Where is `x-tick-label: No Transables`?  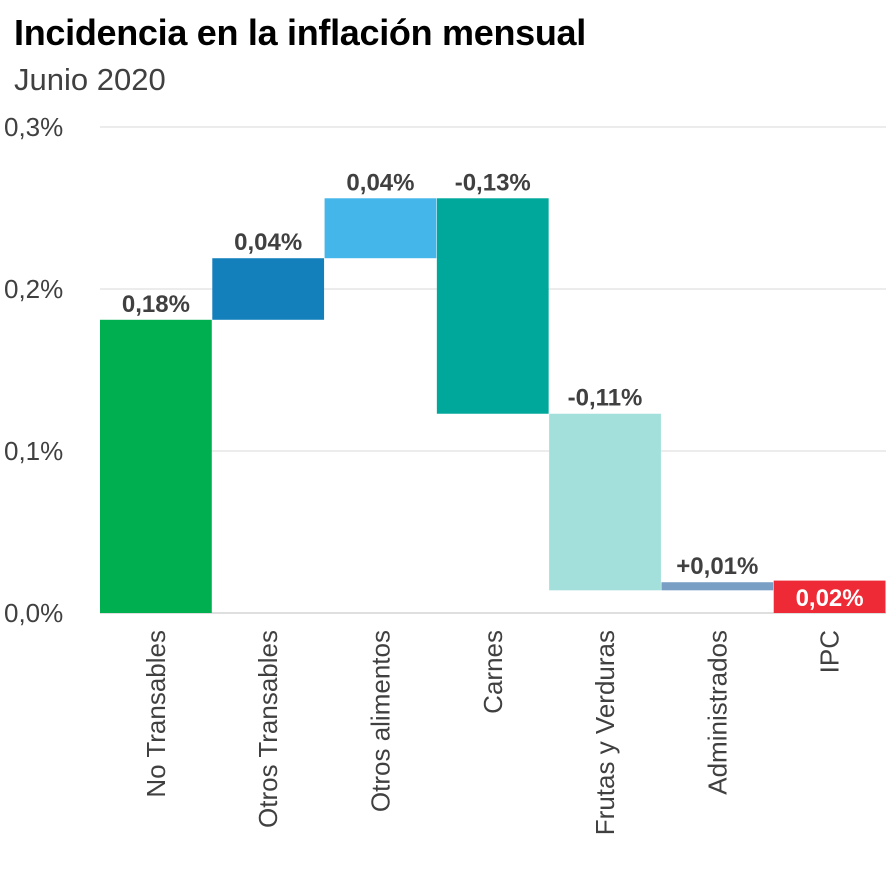
x-tick-label: No Transables is located at coordinates (156, 714).